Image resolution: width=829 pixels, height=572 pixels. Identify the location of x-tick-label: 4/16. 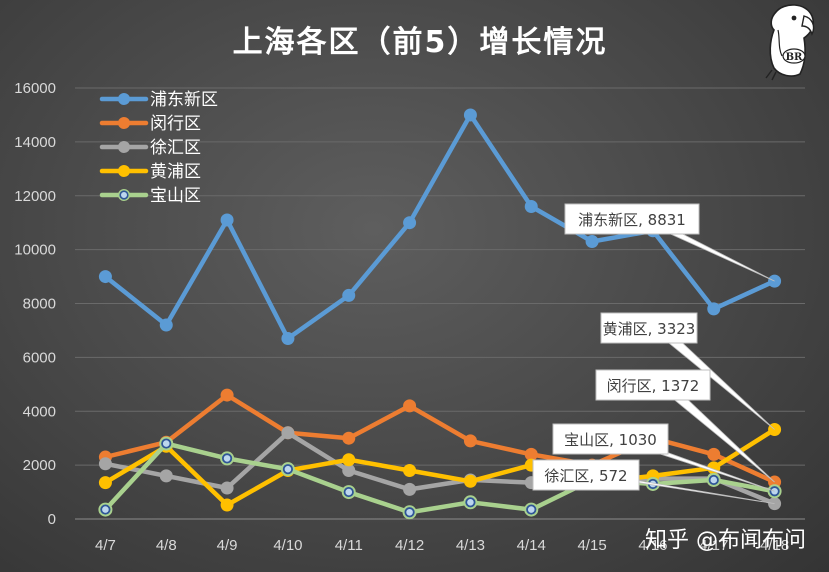
(652, 545).